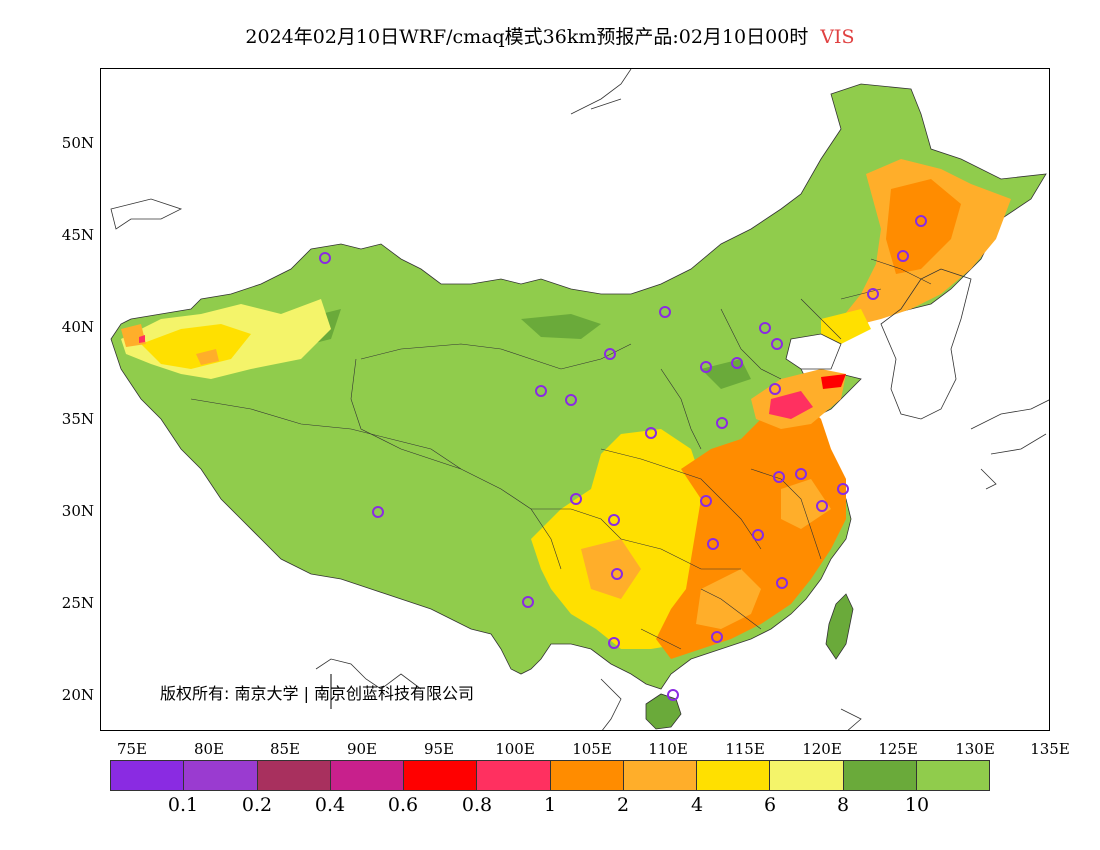 The width and height of the screenshot is (1100, 850). What do you see at coordinates (843, 805) in the screenshot?
I see `legend-label: 8` at bounding box center [843, 805].